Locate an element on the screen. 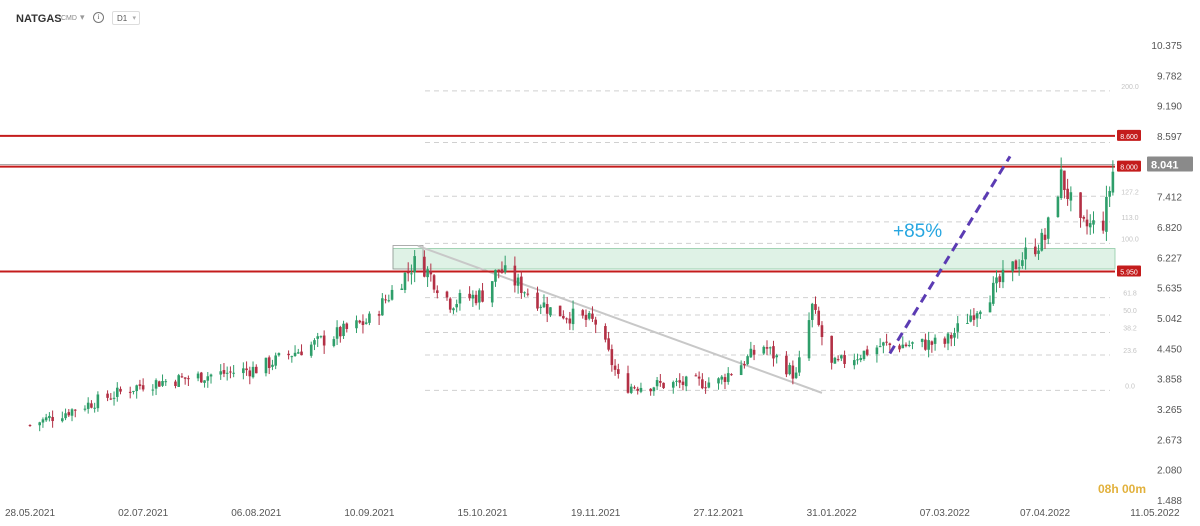 The width and height of the screenshot is (1200, 526). symbol-label: NATGAS is located at coordinates (39, 19).